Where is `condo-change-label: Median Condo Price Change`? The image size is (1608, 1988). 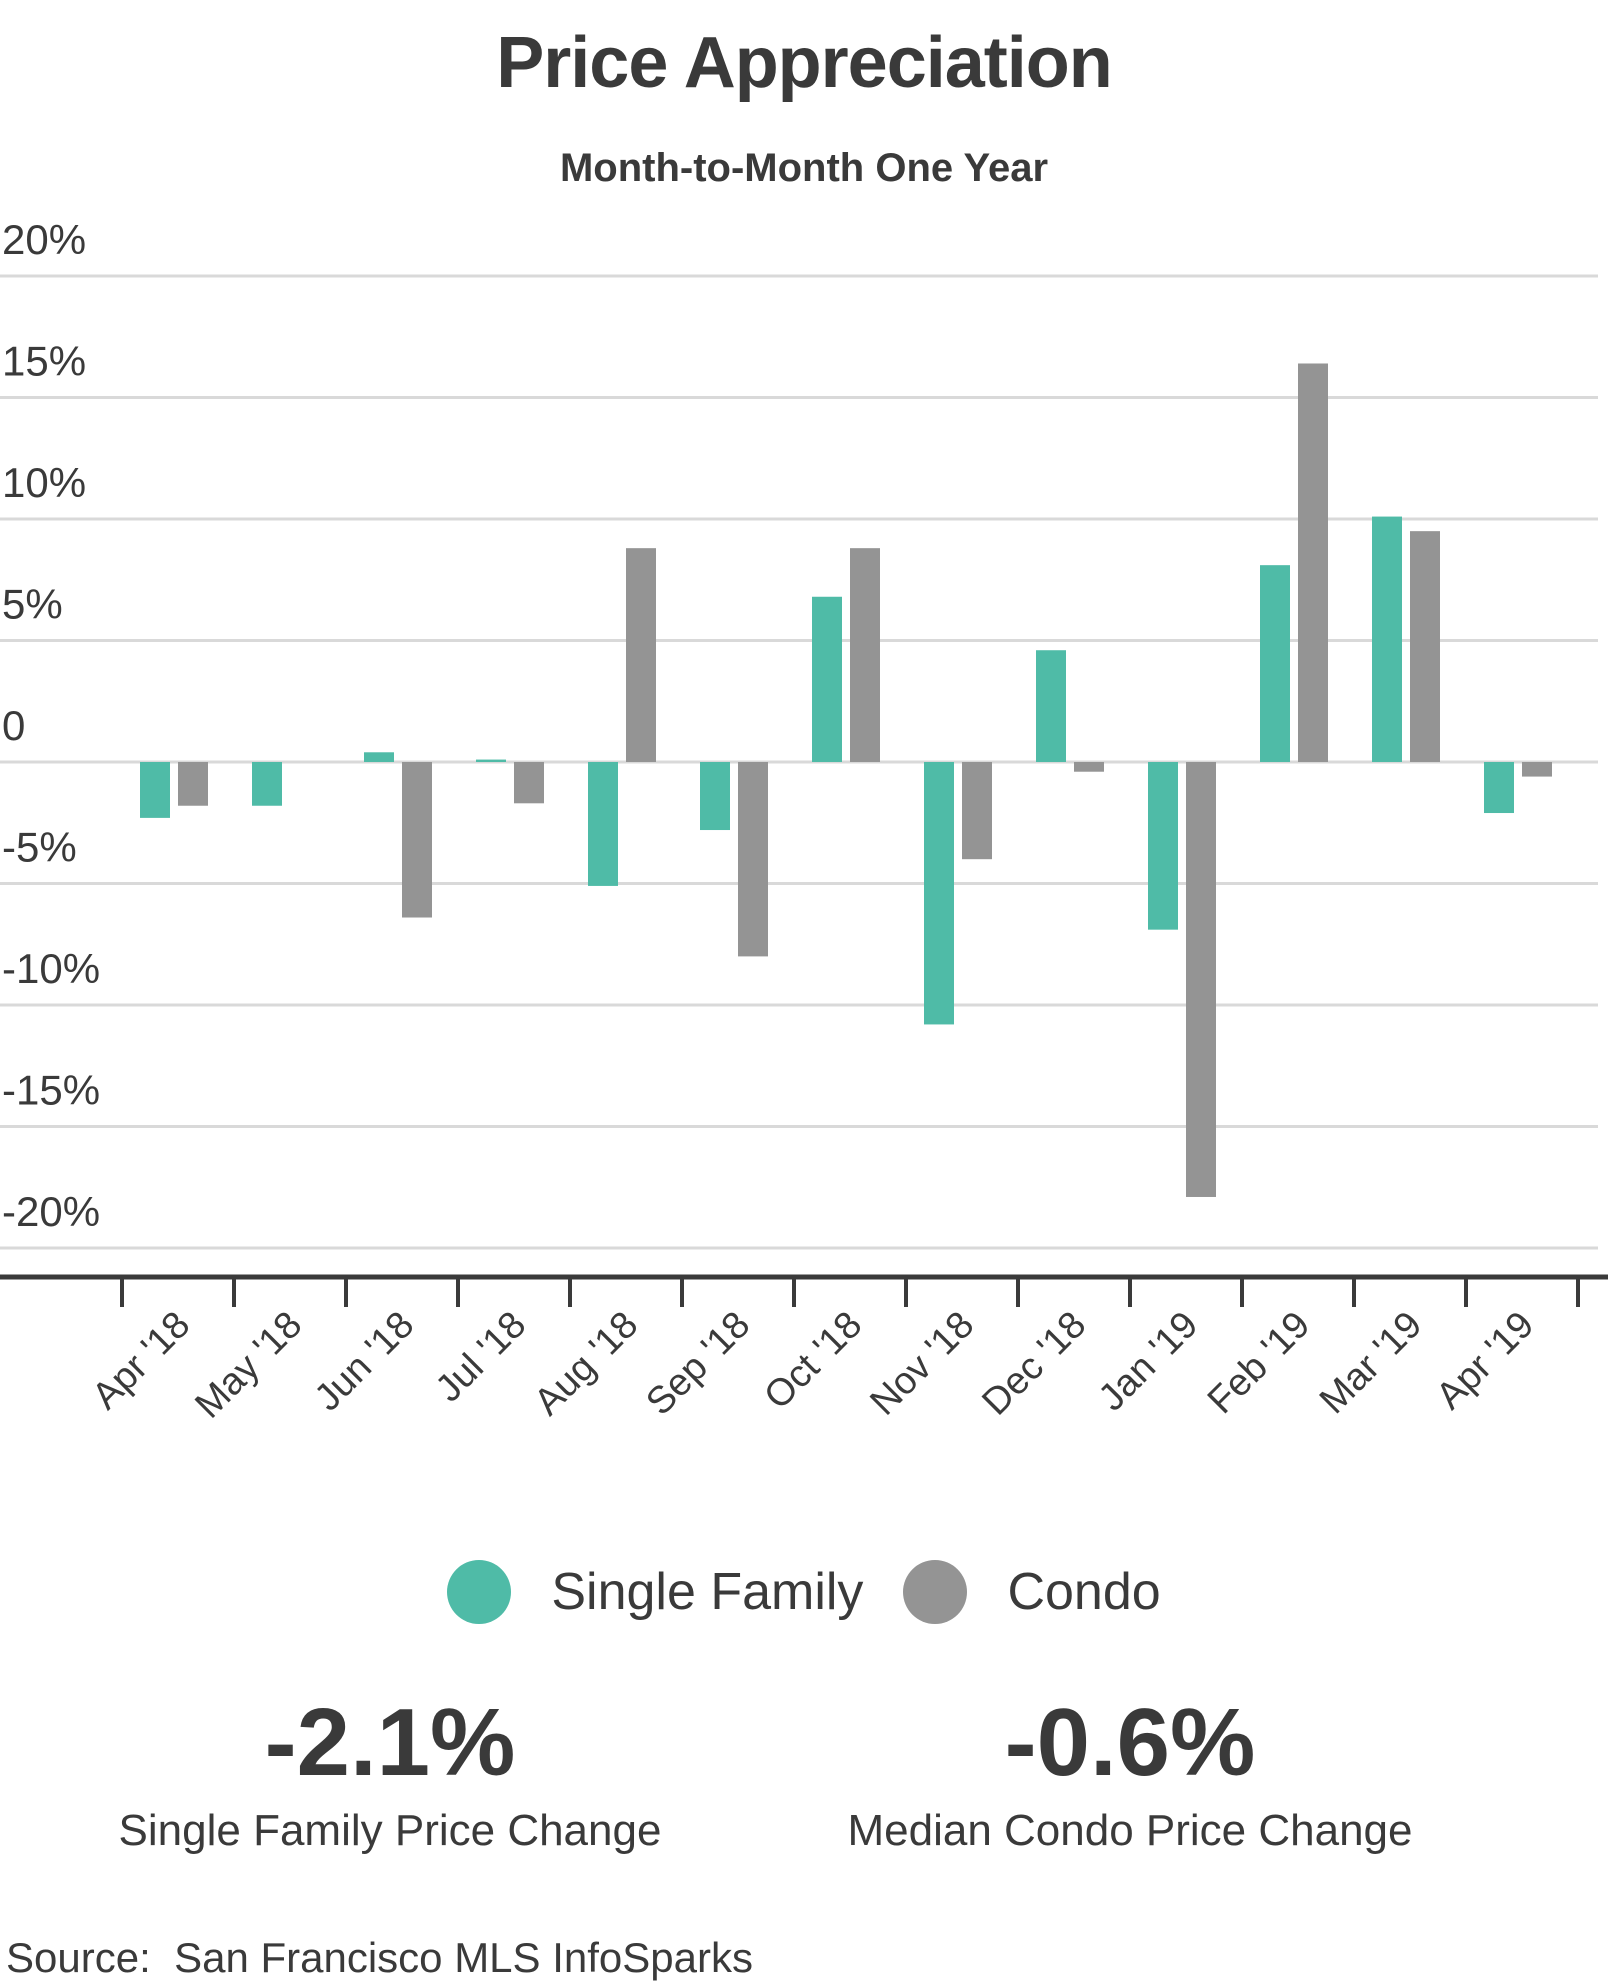 condo-change-label: Median Condo Price Change is located at coordinates (1130, 1830).